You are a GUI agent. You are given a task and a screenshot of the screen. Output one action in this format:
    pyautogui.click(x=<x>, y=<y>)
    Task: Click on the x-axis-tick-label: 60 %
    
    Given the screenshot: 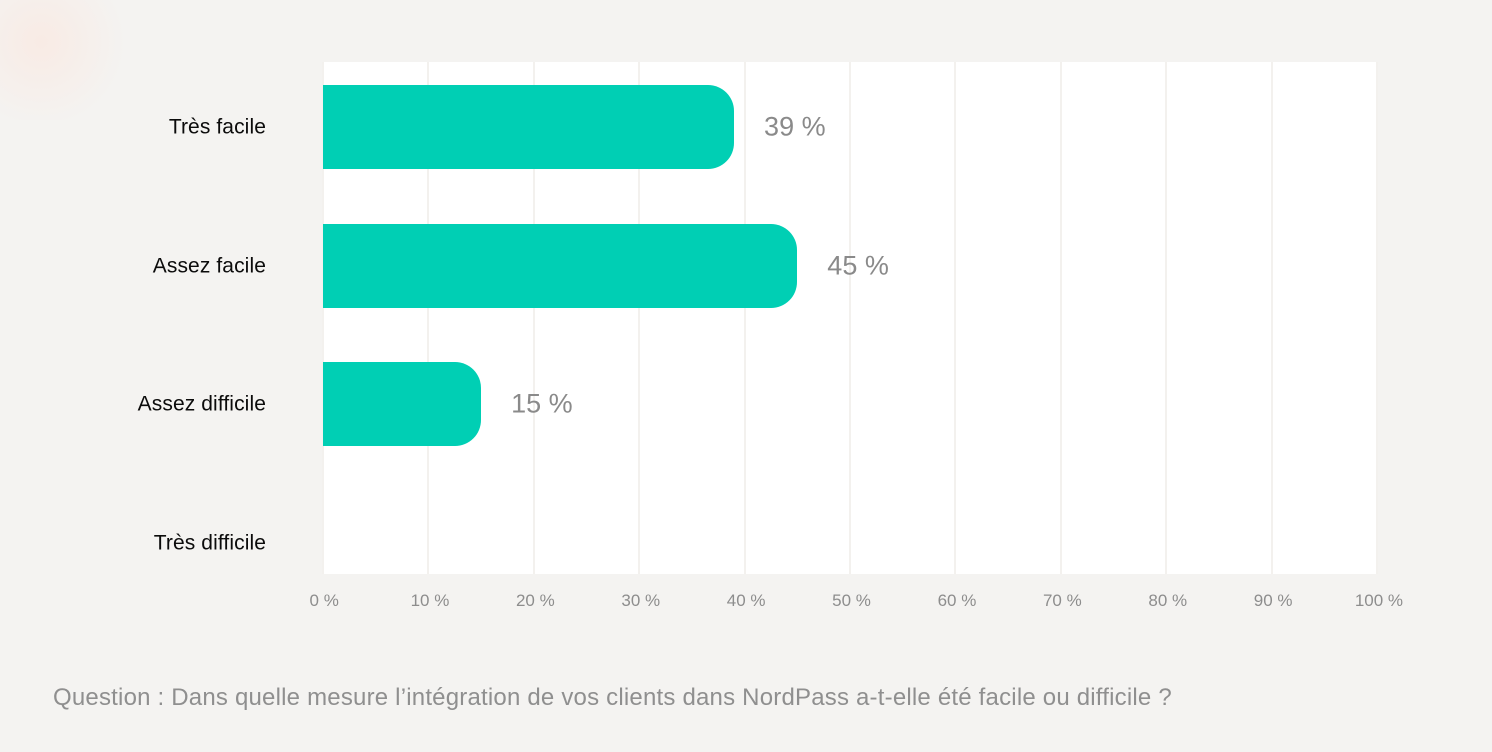 What is the action you would take?
    pyautogui.click(x=957, y=600)
    